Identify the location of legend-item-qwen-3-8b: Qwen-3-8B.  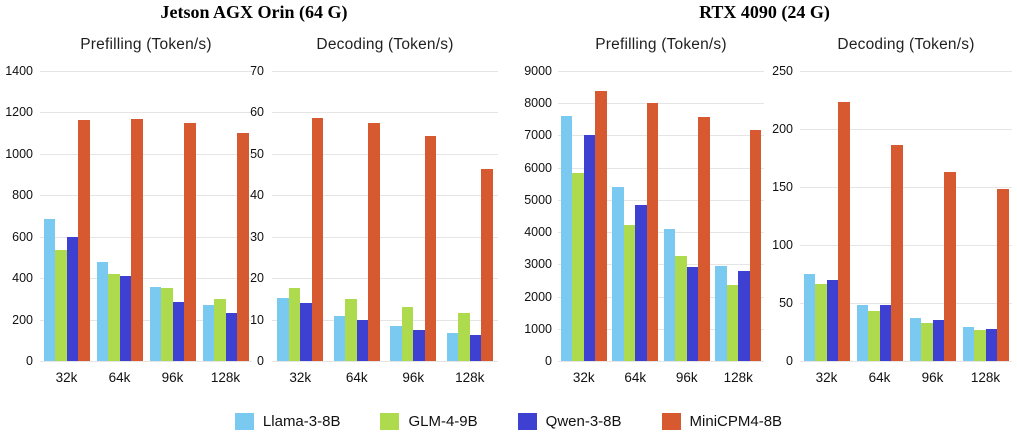
(569, 421).